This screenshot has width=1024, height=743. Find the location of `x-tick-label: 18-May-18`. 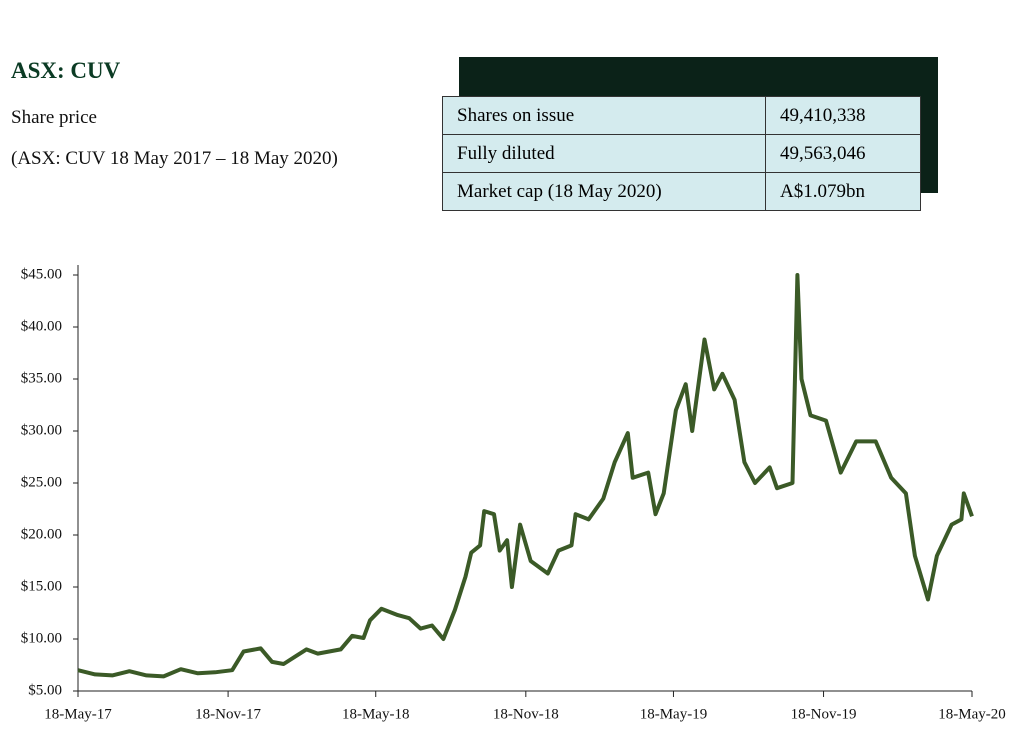

x-tick-label: 18-May-18 is located at coordinates (376, 714).